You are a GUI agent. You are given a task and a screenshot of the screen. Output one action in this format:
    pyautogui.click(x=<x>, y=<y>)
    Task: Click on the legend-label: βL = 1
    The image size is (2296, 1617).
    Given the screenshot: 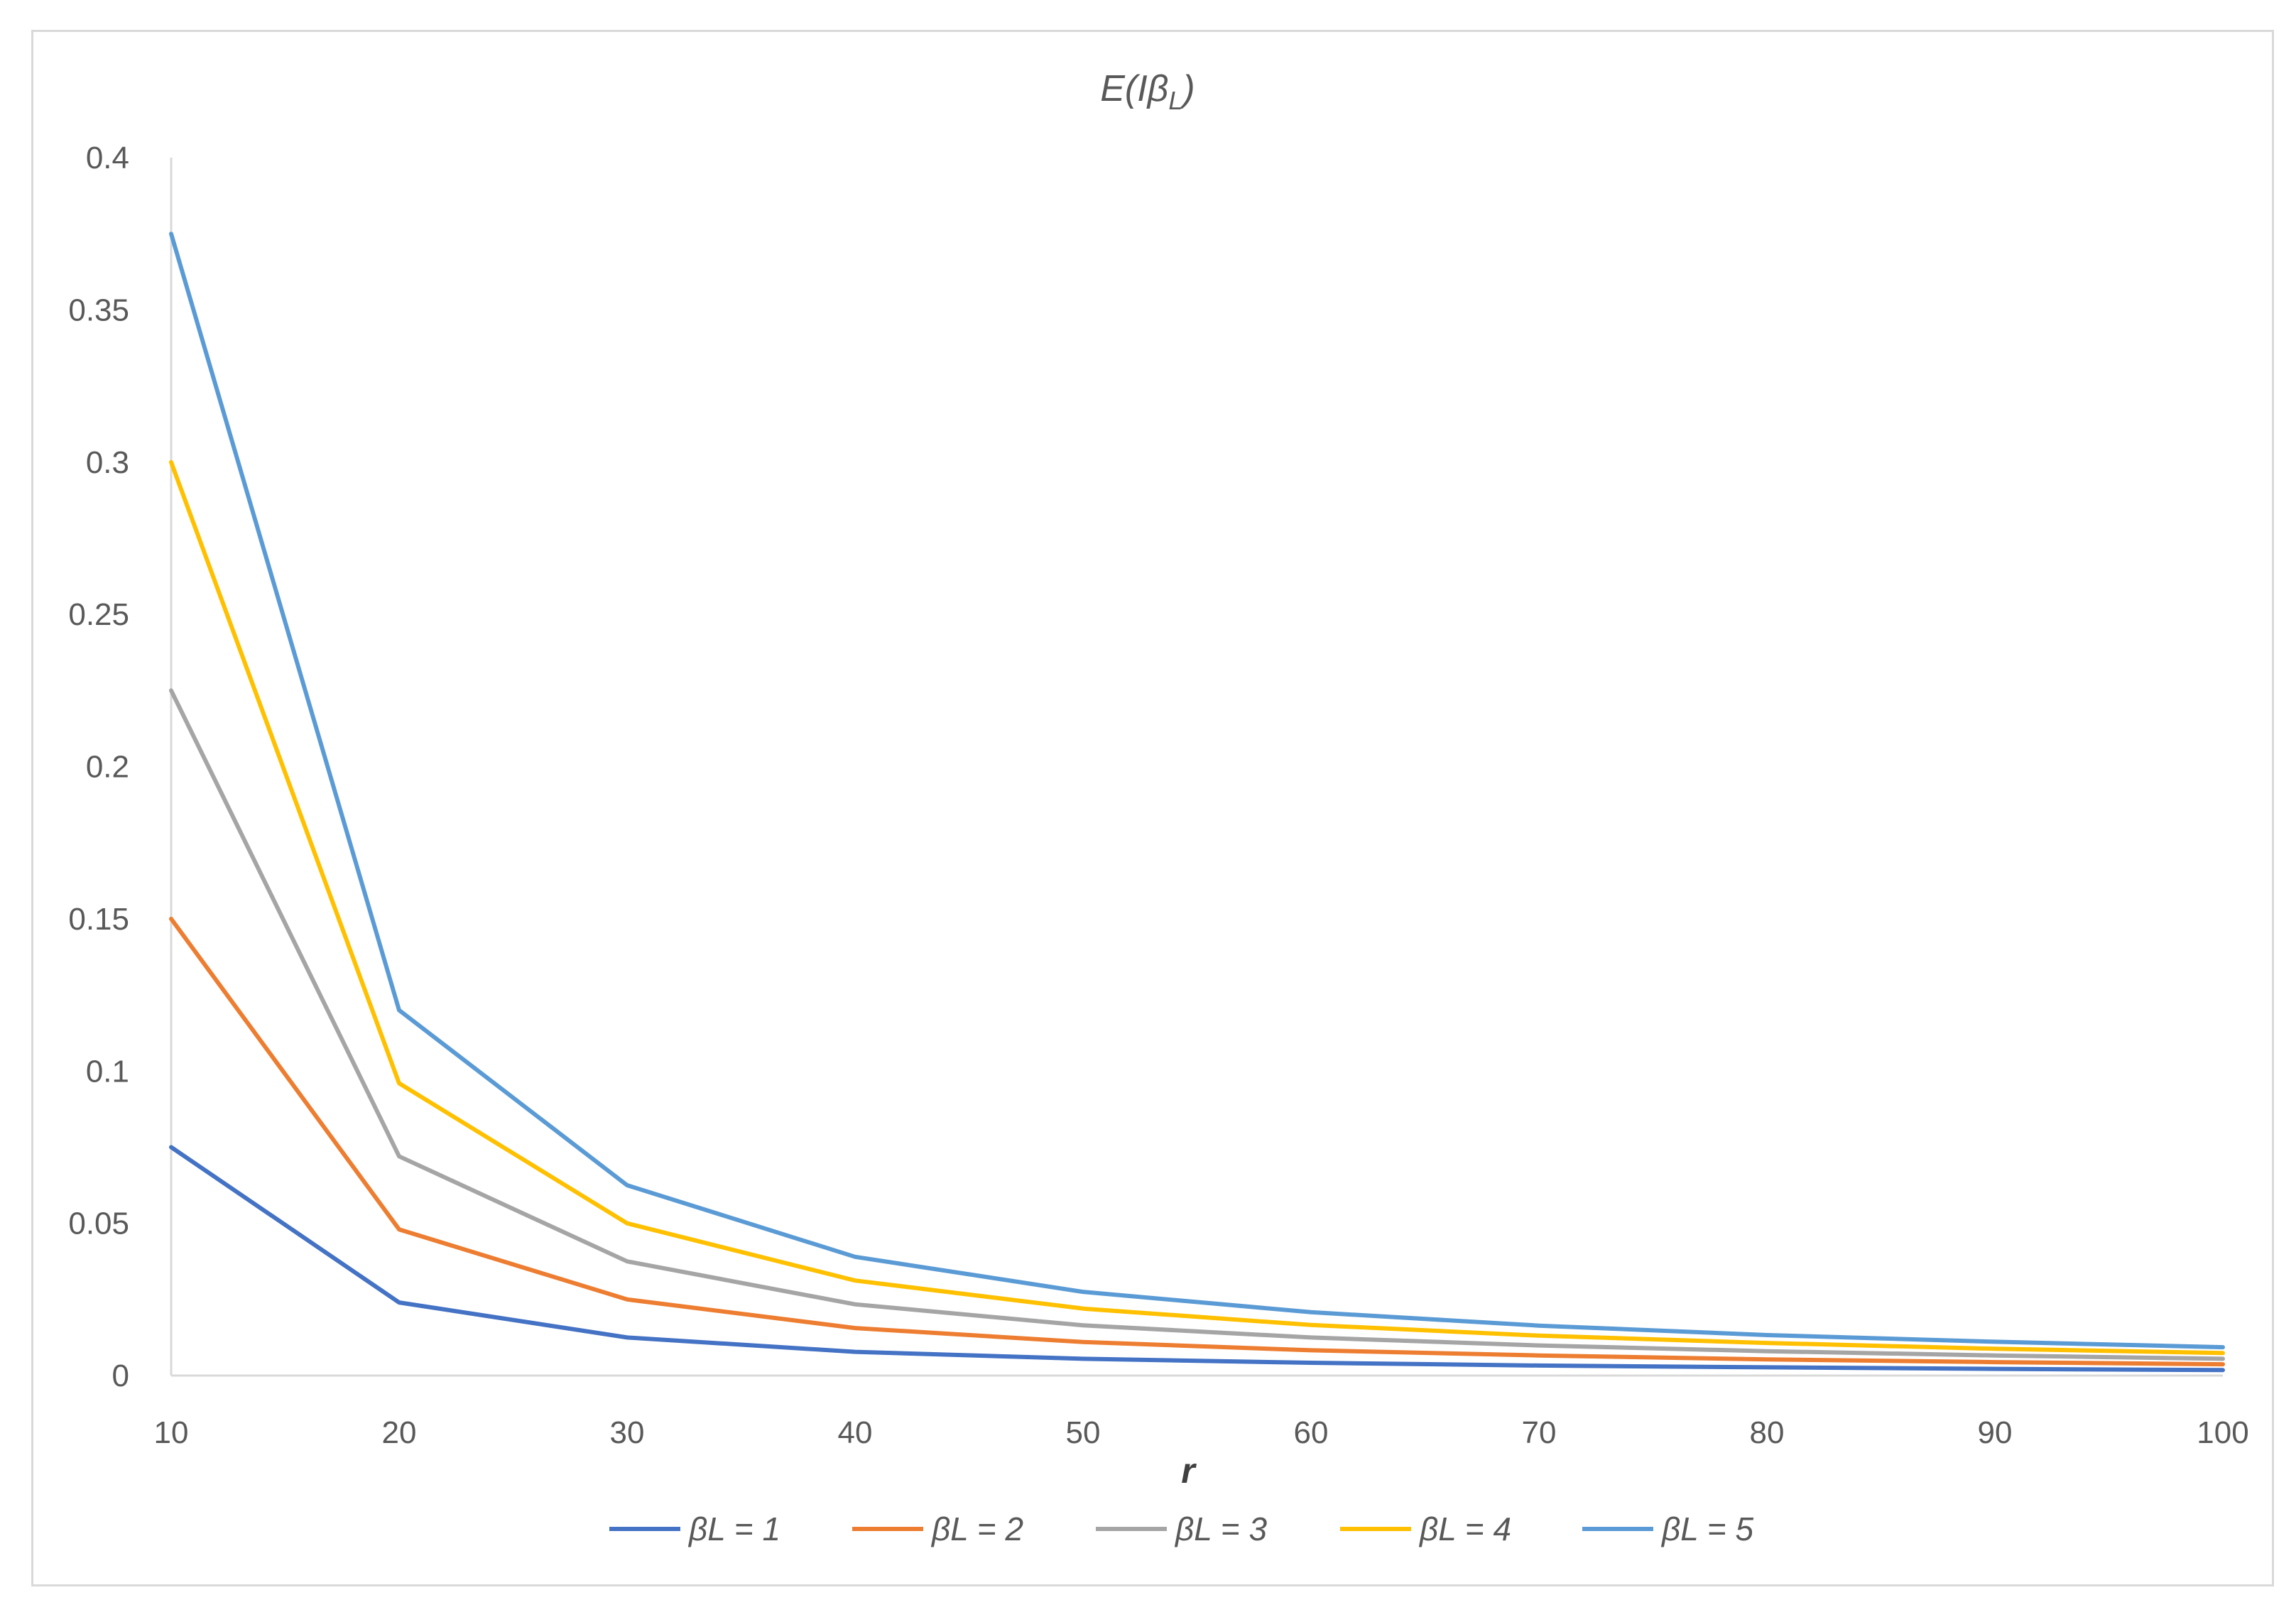 What is the action you would take?
    pyautogui.click(x=733, y=1529)
    